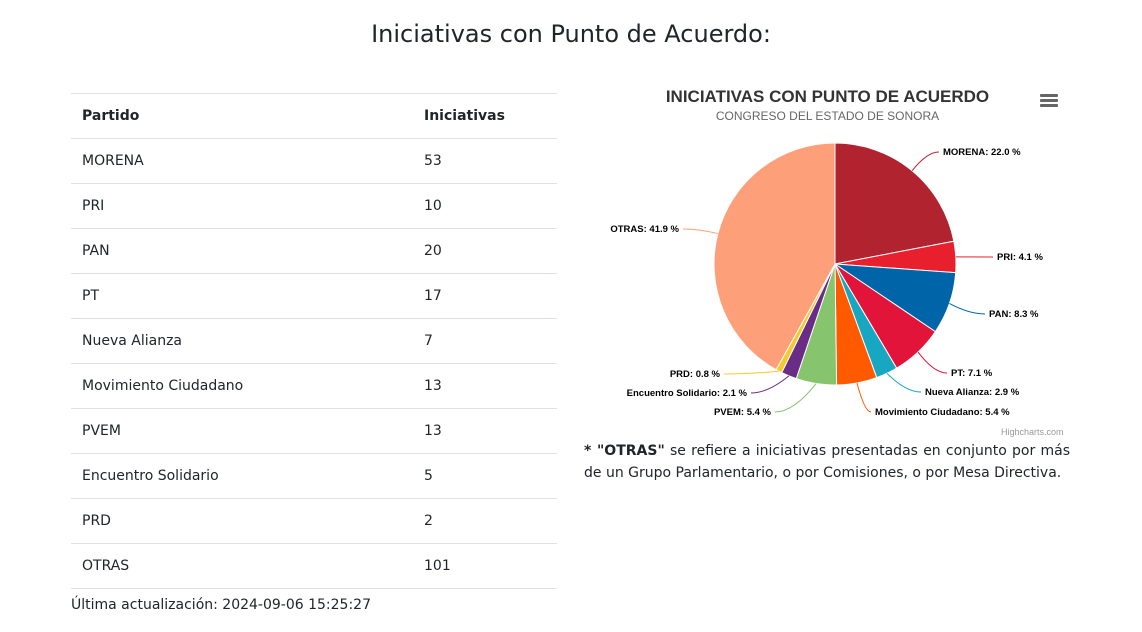  I want to click on table-row: PRD 2, so click(314, 521).